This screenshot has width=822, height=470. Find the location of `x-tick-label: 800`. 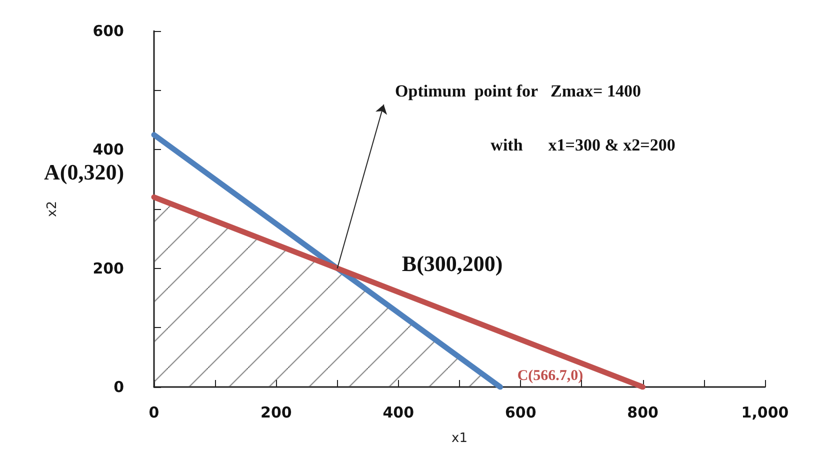

x-tick-label: 800 is located at coordinates (642, 413).